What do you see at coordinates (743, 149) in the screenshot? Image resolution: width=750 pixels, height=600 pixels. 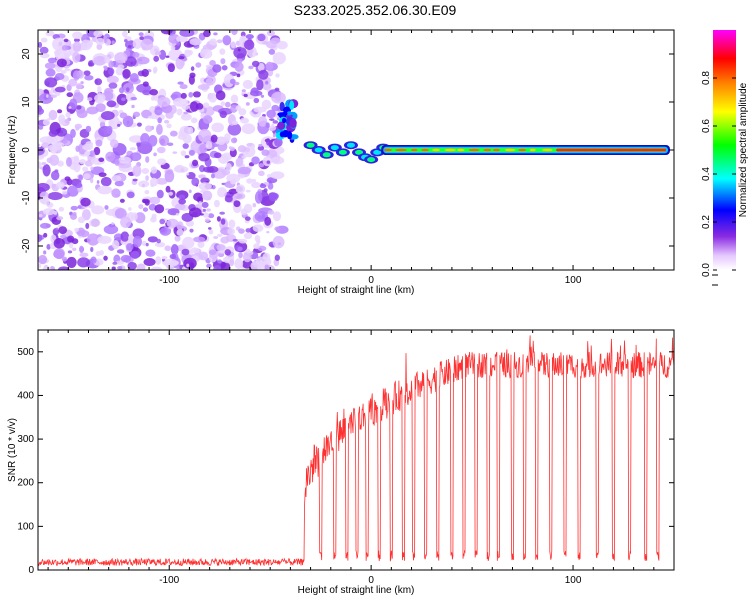 I see `colorbar-label: Normalized spectral amplitude` at bounding box center [743, 149].